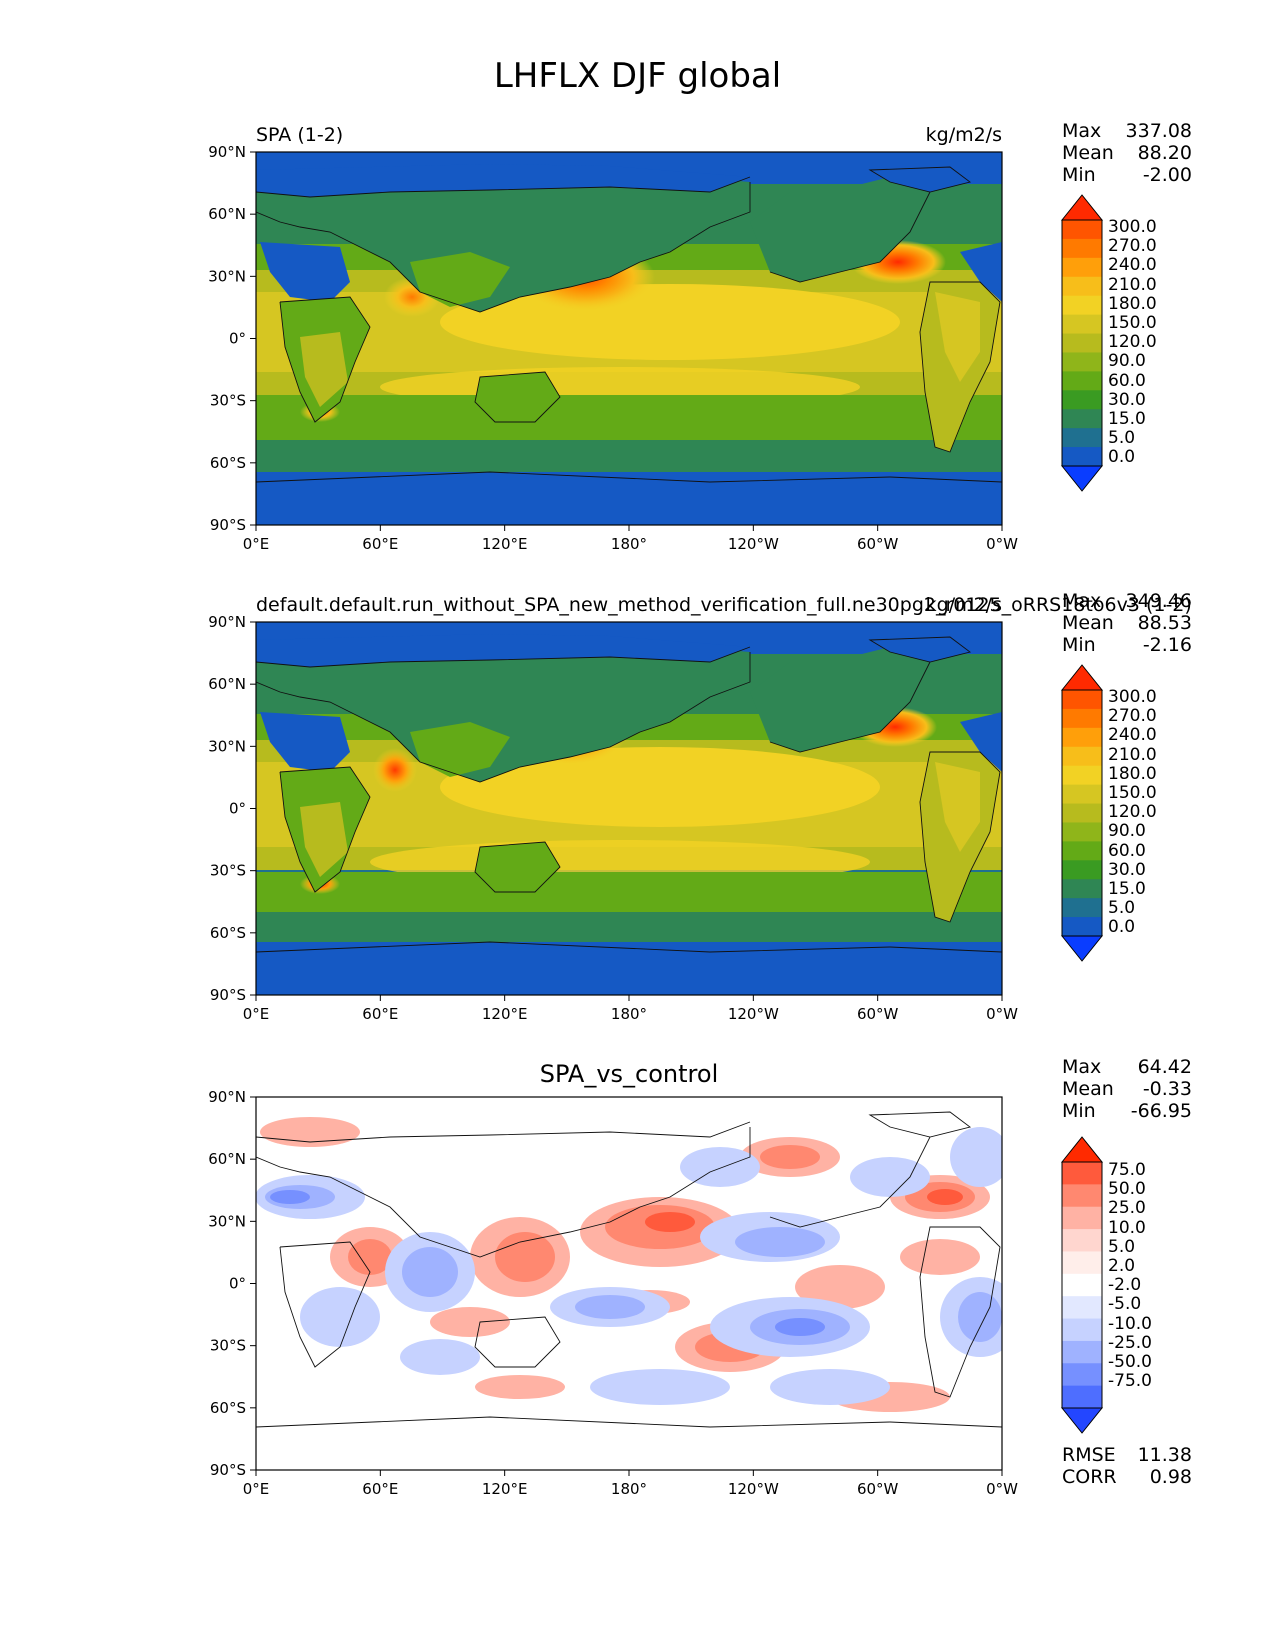 This screenshot has height=1650, width=1275. Describe the element at coordinates (1132, 265) in the screenshot. I see `colorbar-label: 240.0` at that location.